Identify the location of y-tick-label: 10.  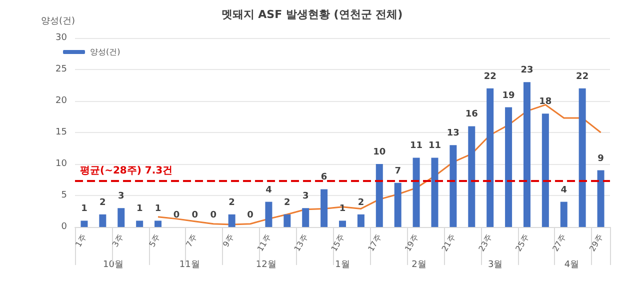
(62, 164).